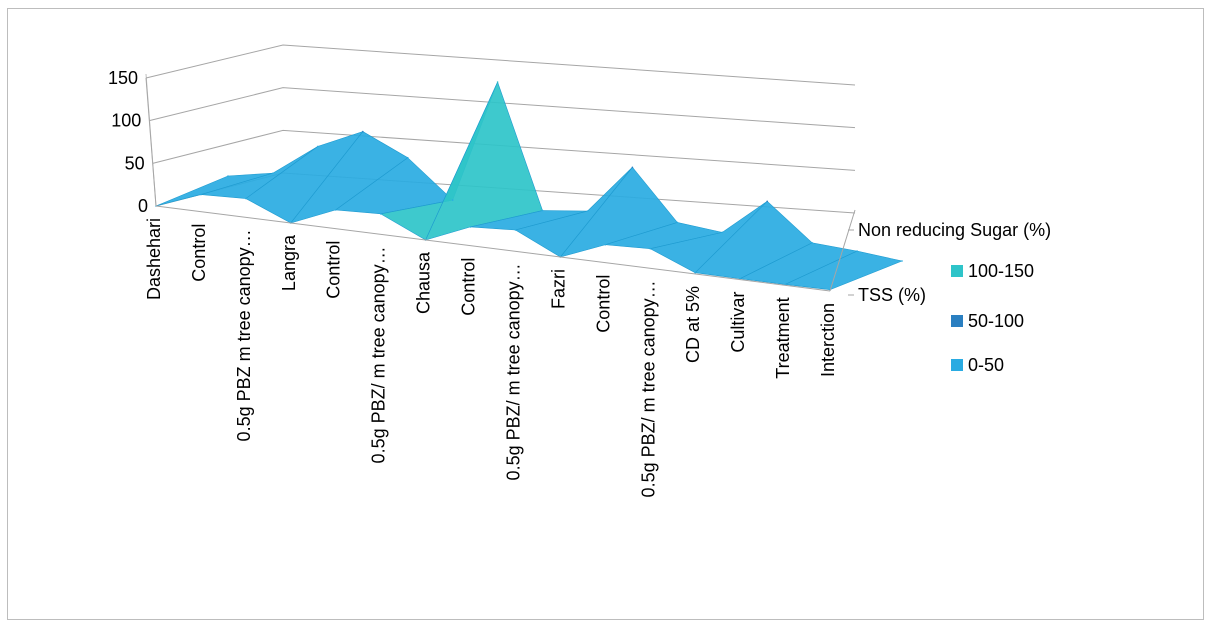 The width and height of the screenshot is (1206, 623). I want to click on y-tick-label: 50, so click(135, 163).